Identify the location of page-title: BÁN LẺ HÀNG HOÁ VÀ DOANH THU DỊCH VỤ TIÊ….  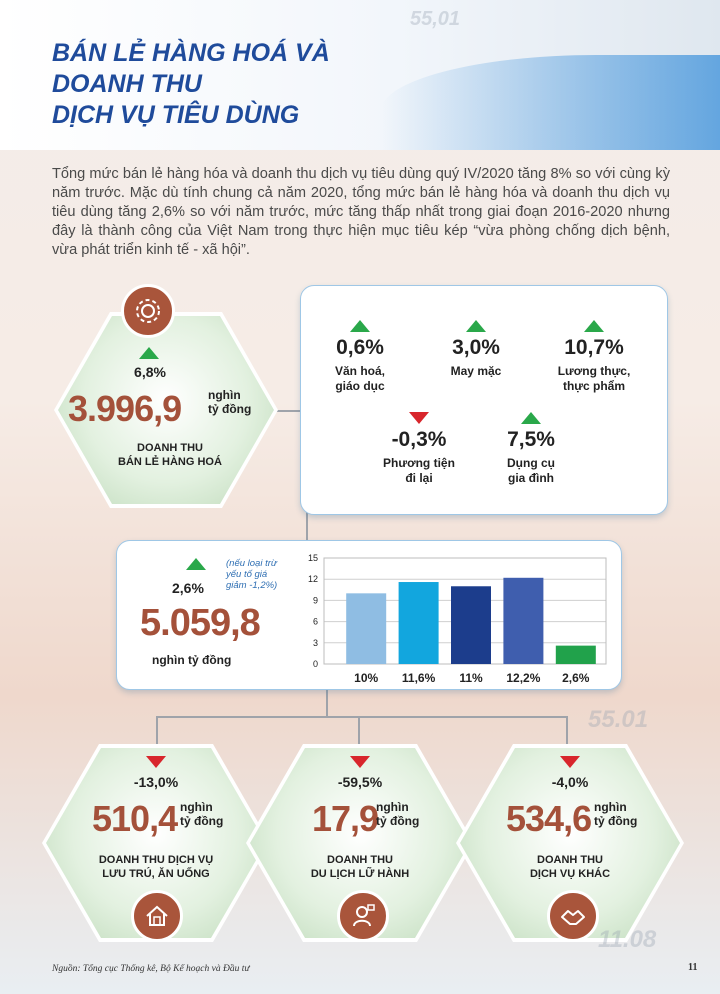
(252, 84).